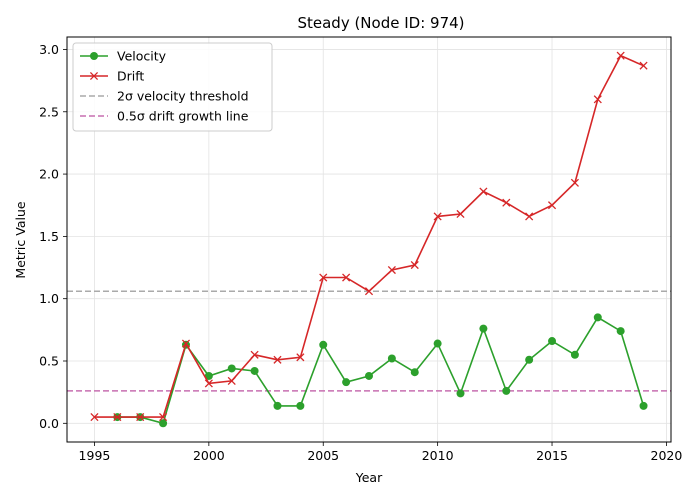 The height and width of the screenshot is (500, 700). Describe the element at coordinates (323, 455) in the screenshot. I see `x-tick-label: 2005` at that location.